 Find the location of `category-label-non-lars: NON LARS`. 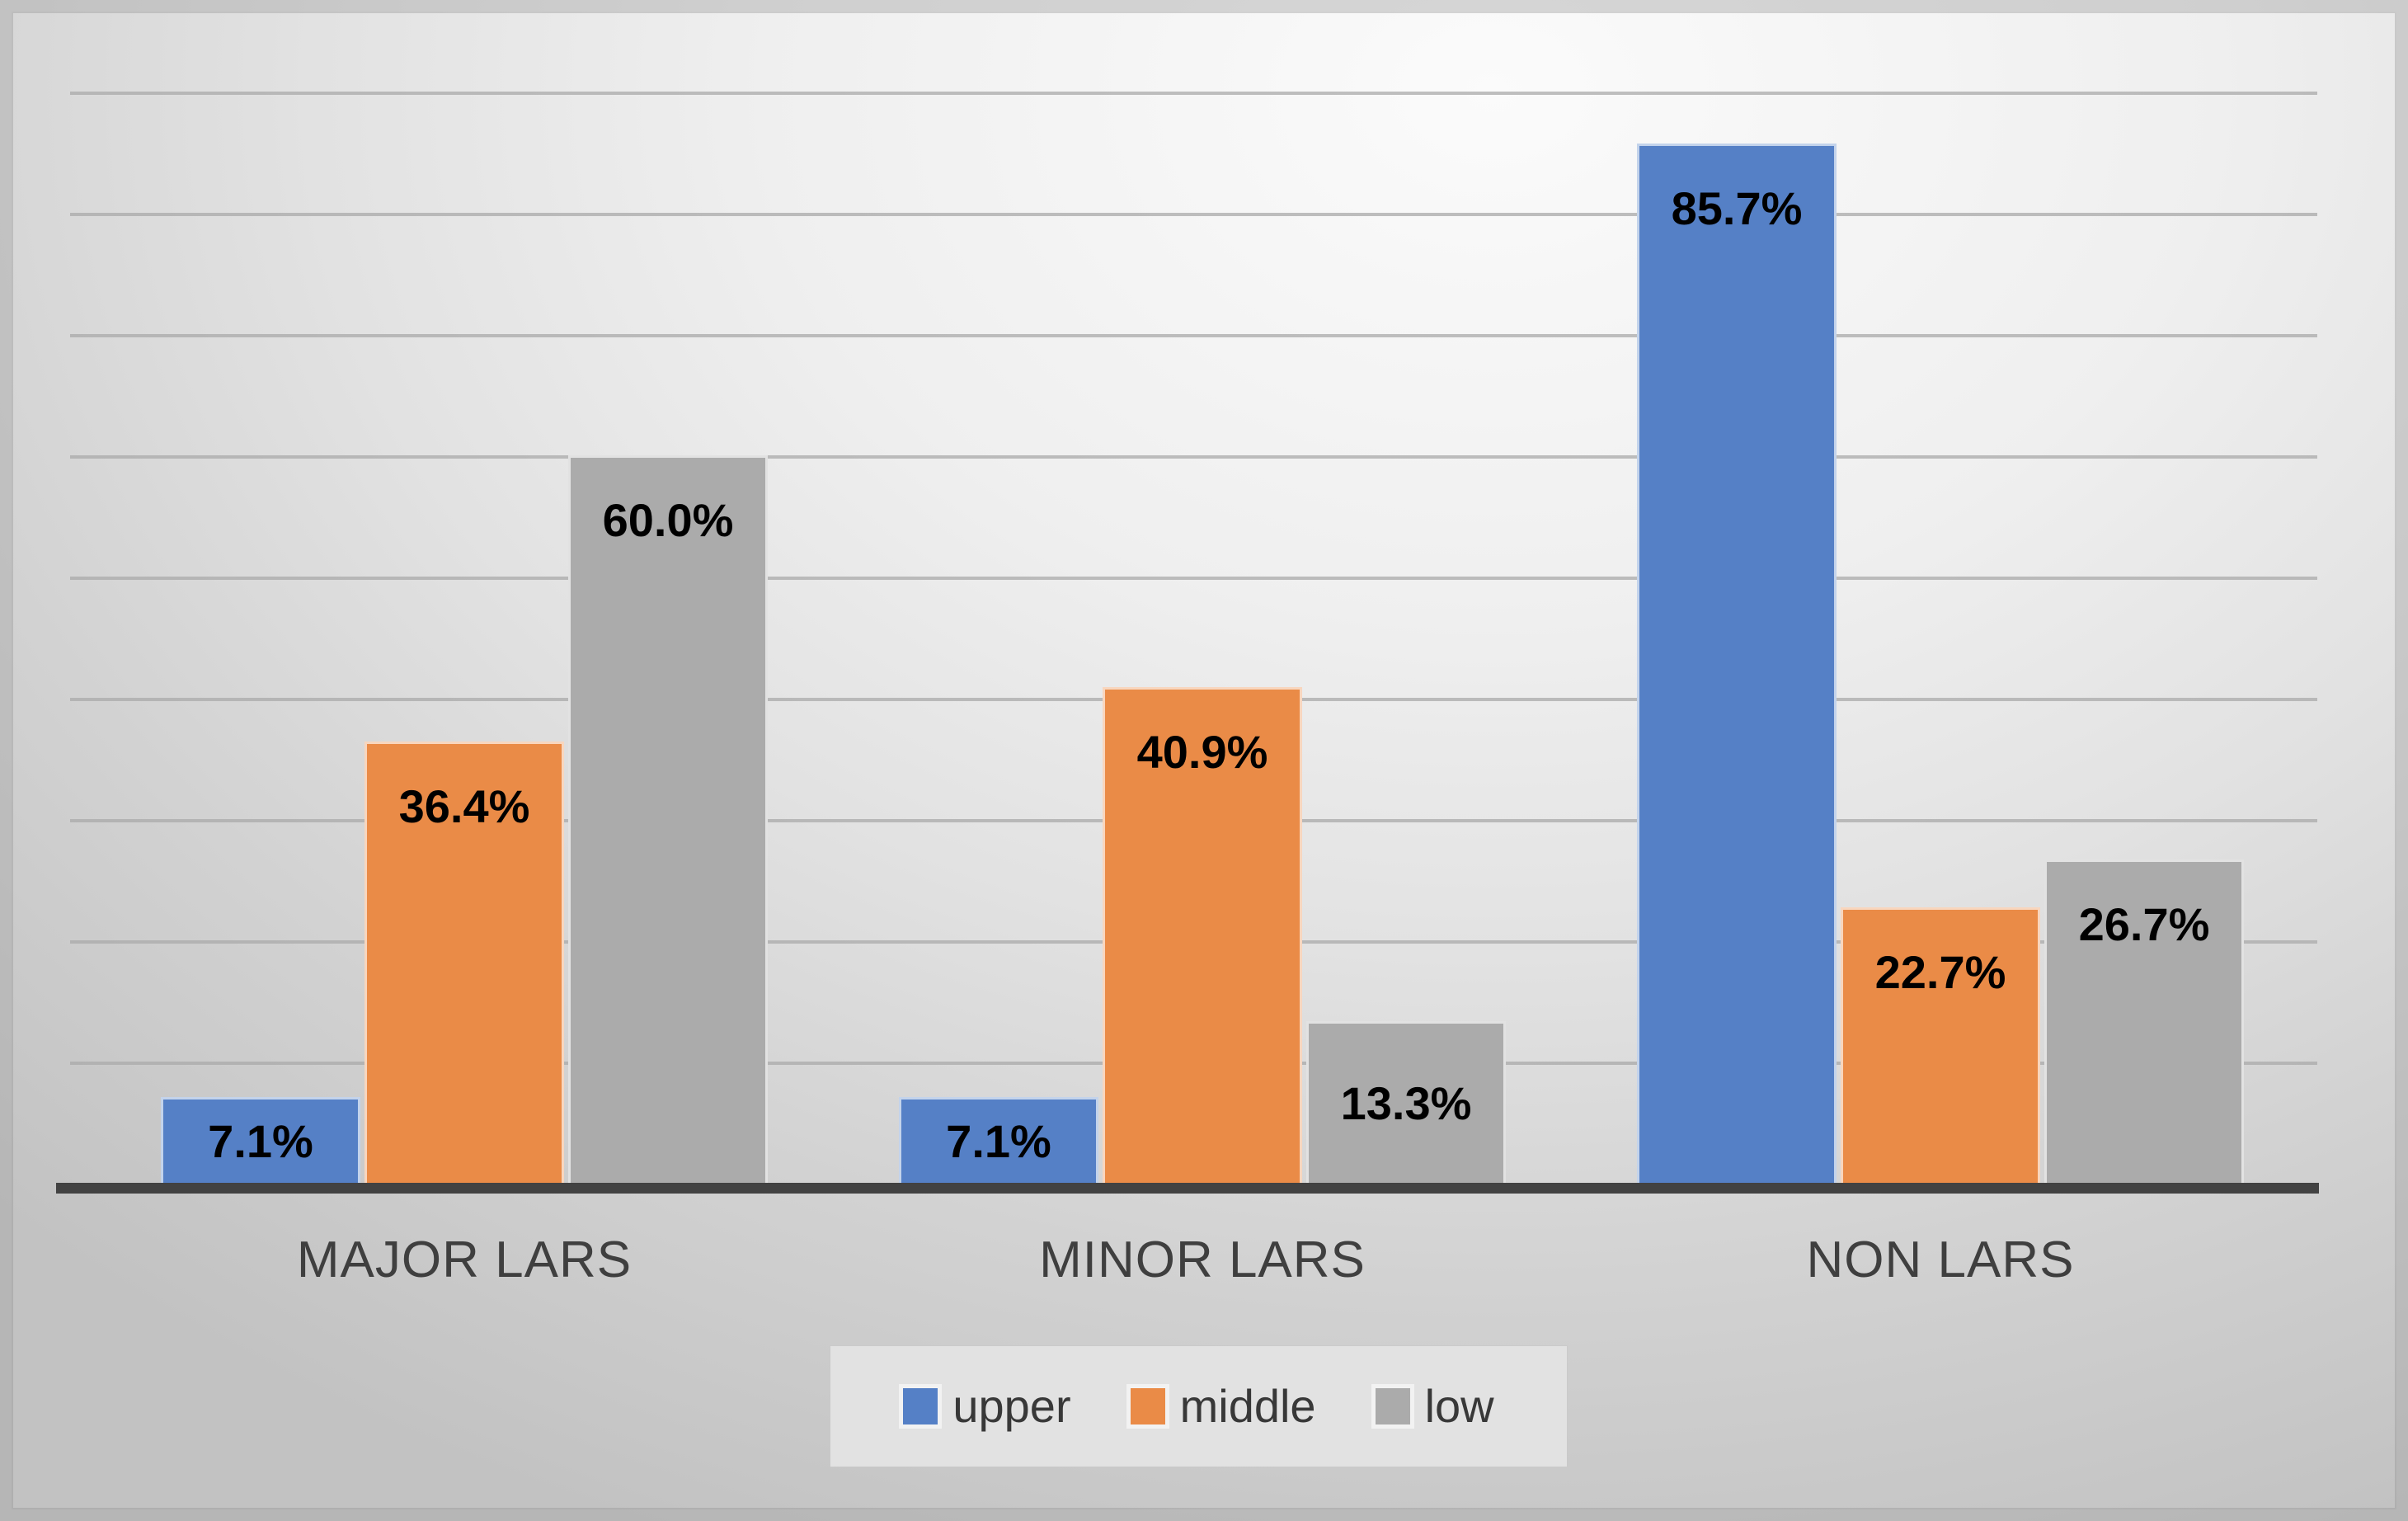

category-label-non-lars: NON LARS is located at coordinates (1941, 1259).